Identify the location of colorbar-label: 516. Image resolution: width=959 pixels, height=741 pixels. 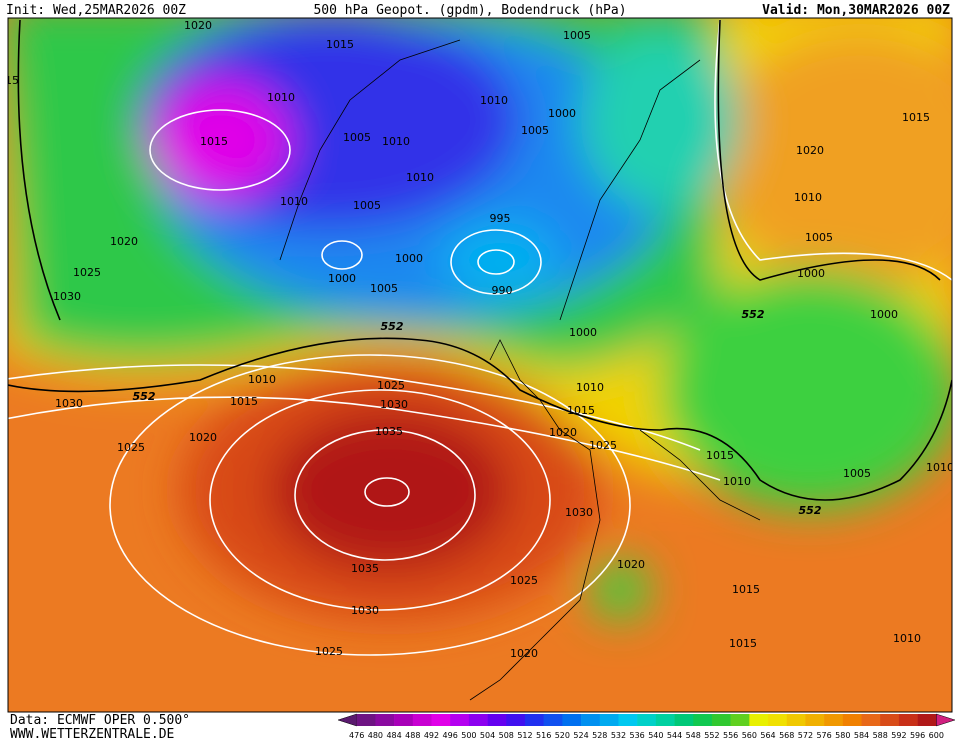
(543, 735).